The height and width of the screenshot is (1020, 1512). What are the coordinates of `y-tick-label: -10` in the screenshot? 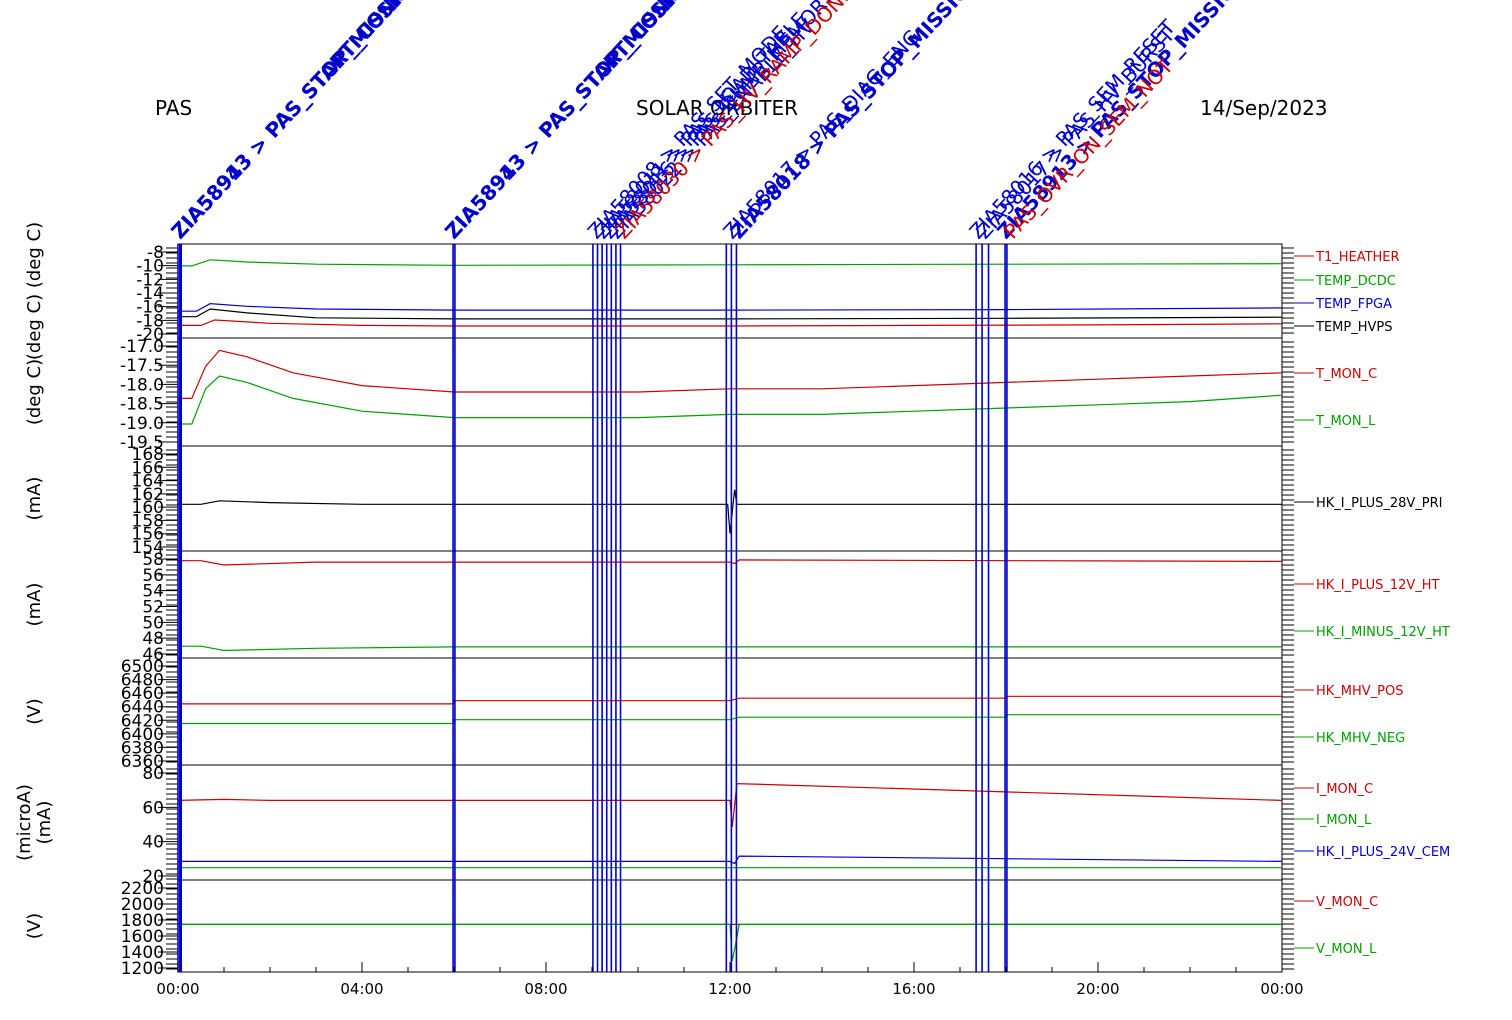 It's located at (150, 267).